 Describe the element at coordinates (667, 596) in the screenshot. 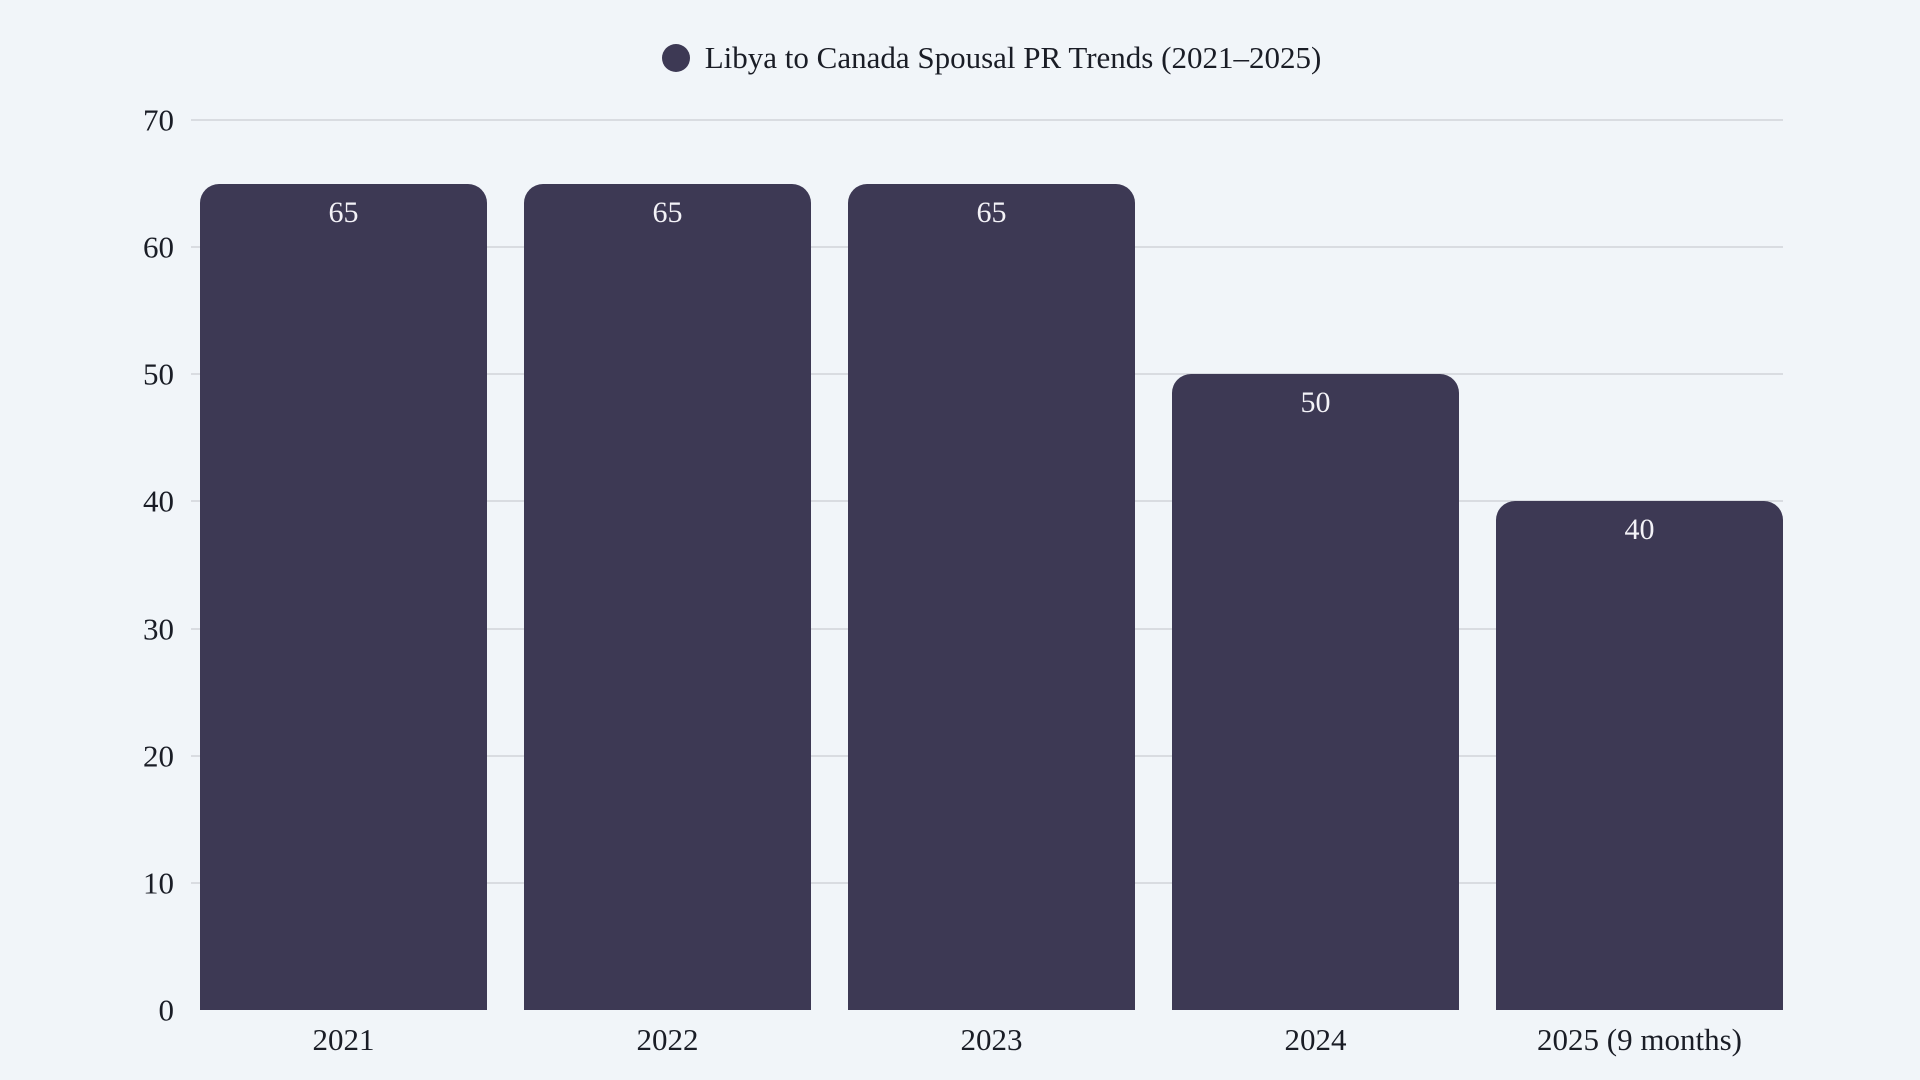

I see `bar-2022: 65` at that location.